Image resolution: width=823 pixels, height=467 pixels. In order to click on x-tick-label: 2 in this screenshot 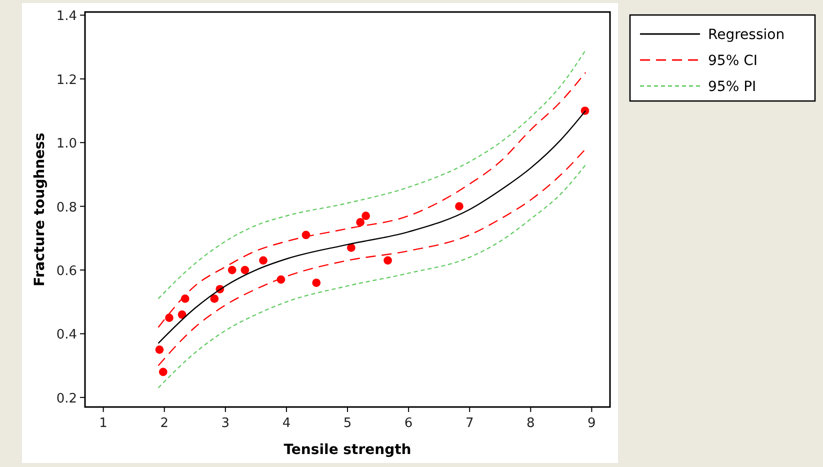, I will do `click(164, 423)`.